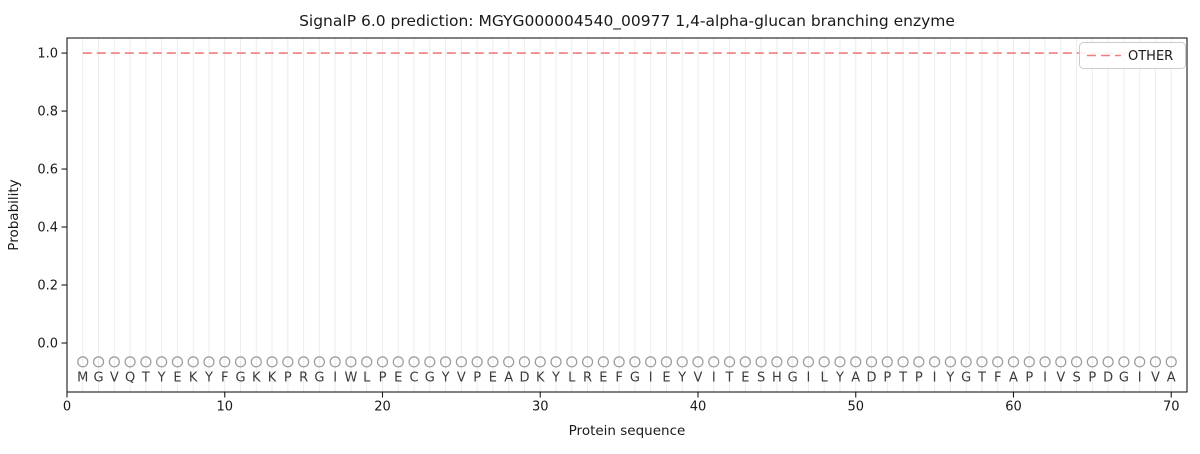  What do you see at coordinates (67, 407) in the screenshot?
I see `x-tick-label: 0` at bounding box center [67, 407].